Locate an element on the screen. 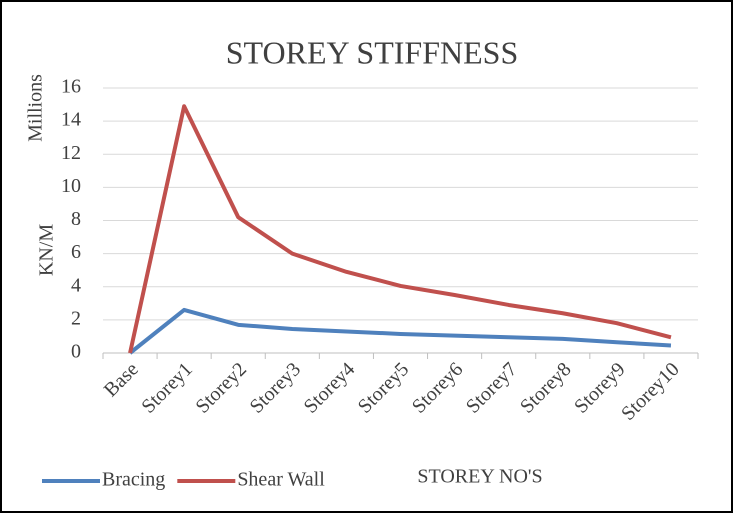  line-series is located at coordinates (400, 331).